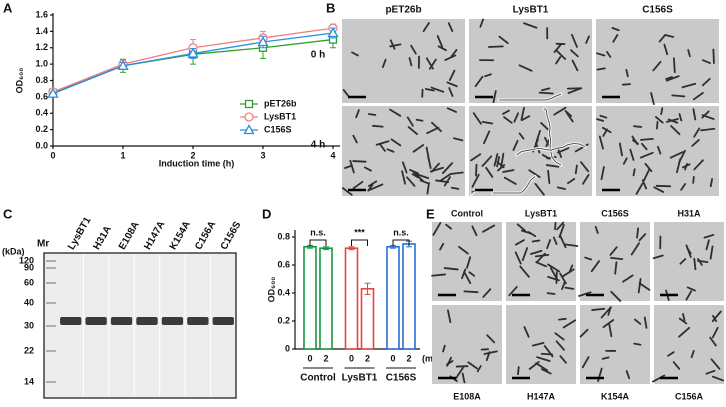 The height and width of the screenshot is (407, 726). Describe the element at coordinates (330, 7) in the screenshot. I see `panel-letter: B` at that location.